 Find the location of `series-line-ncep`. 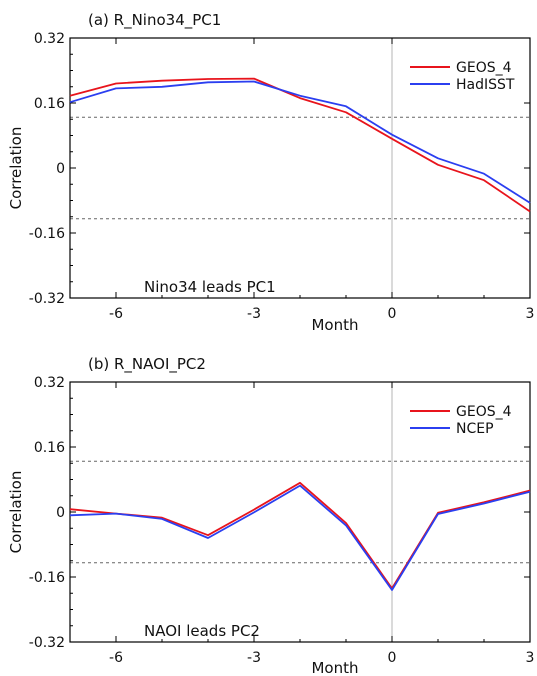

series-line-ncep is located at coordinates (300, 537).